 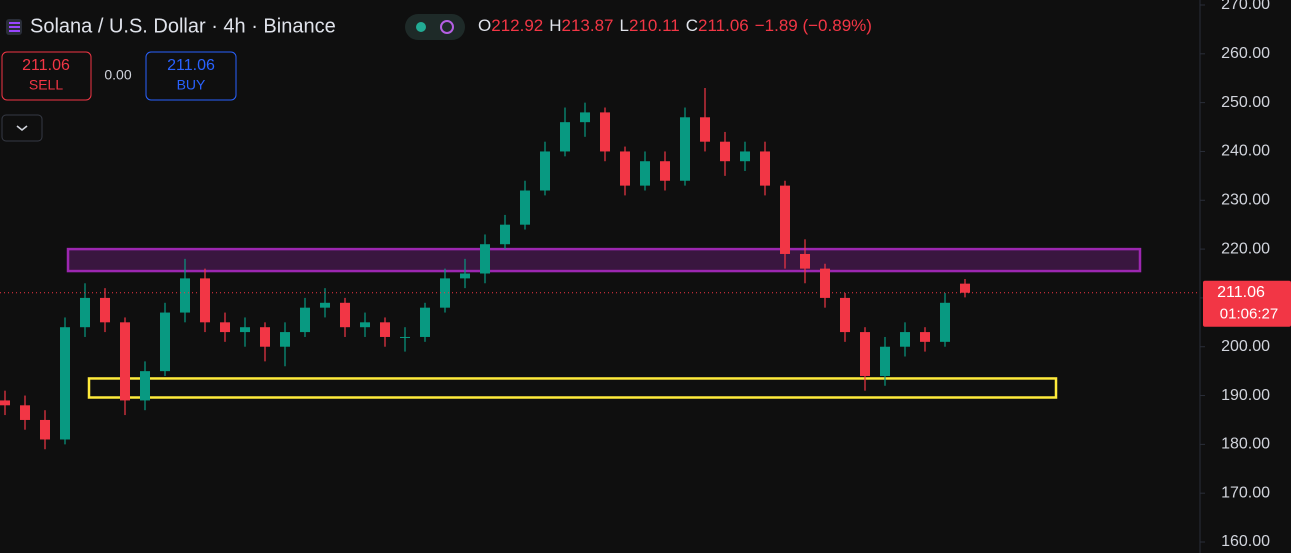 What do you see at coordinates (183, 26) in the screenshot?
I see `symbol-title: Solana / U.S. Dollar · 4h · Binance` at bounding box center [183, 26].